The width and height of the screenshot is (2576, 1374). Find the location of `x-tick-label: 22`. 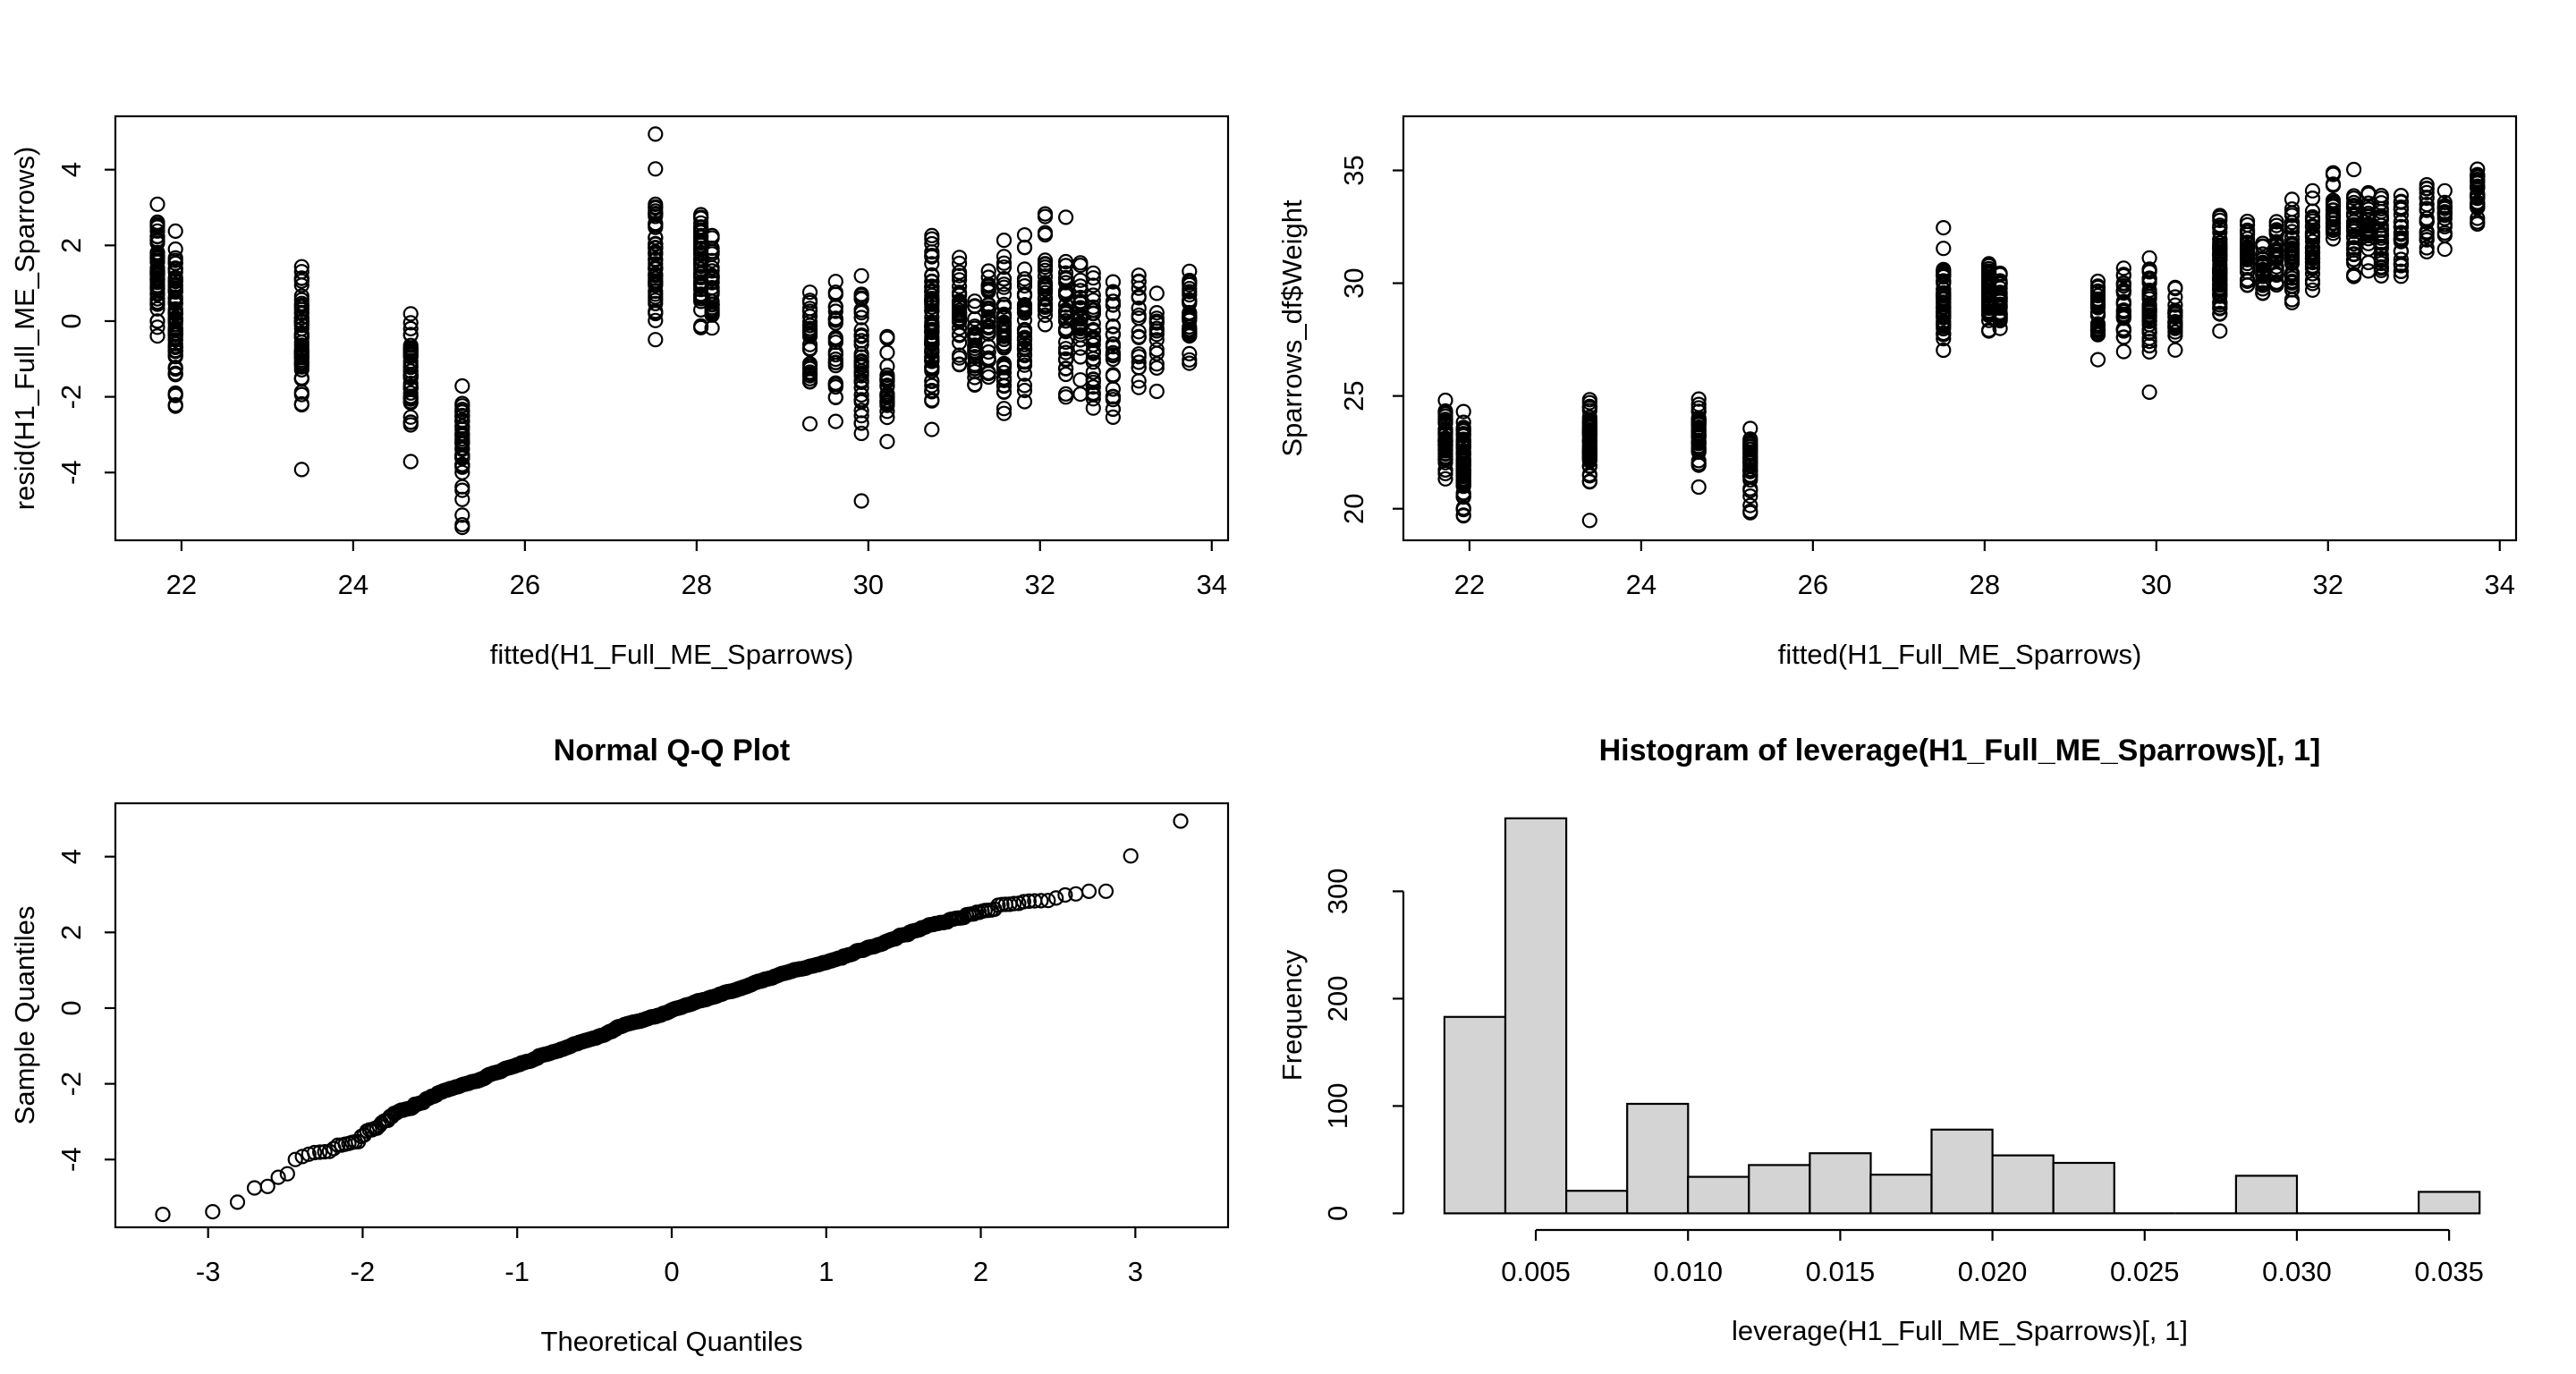

x-tick-label: 22 is located at coordinates (1469, 584).